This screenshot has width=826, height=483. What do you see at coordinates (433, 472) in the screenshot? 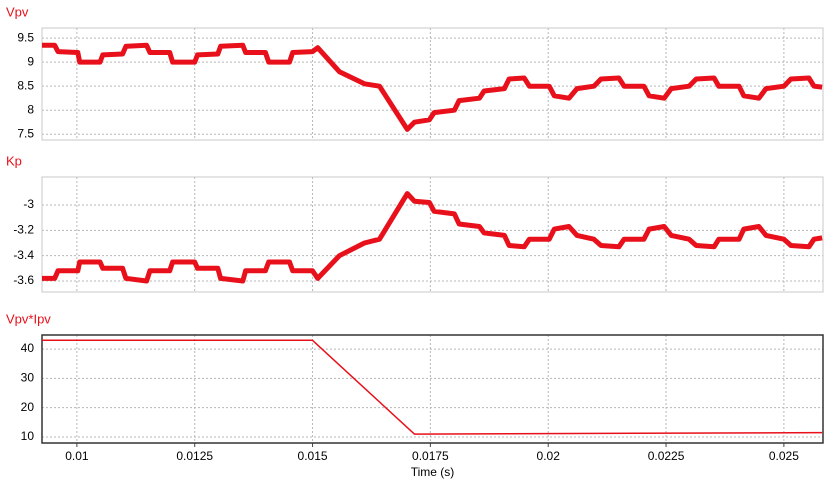
I see `x-axis-label: Time (s)` at bounding box center [433, 472].